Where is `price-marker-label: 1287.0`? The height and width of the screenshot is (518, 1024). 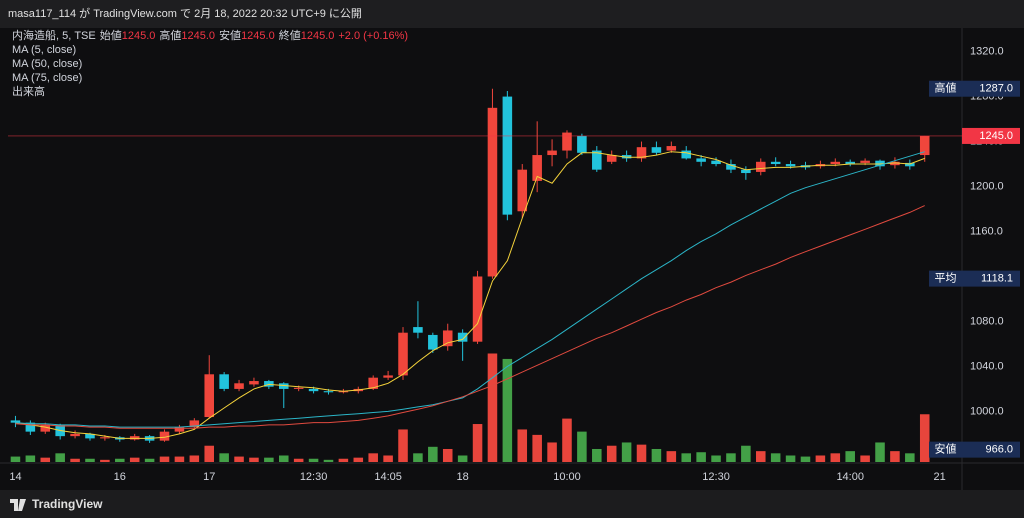 price-marker-label: 1287.0 is located at coordinates (996, 89).